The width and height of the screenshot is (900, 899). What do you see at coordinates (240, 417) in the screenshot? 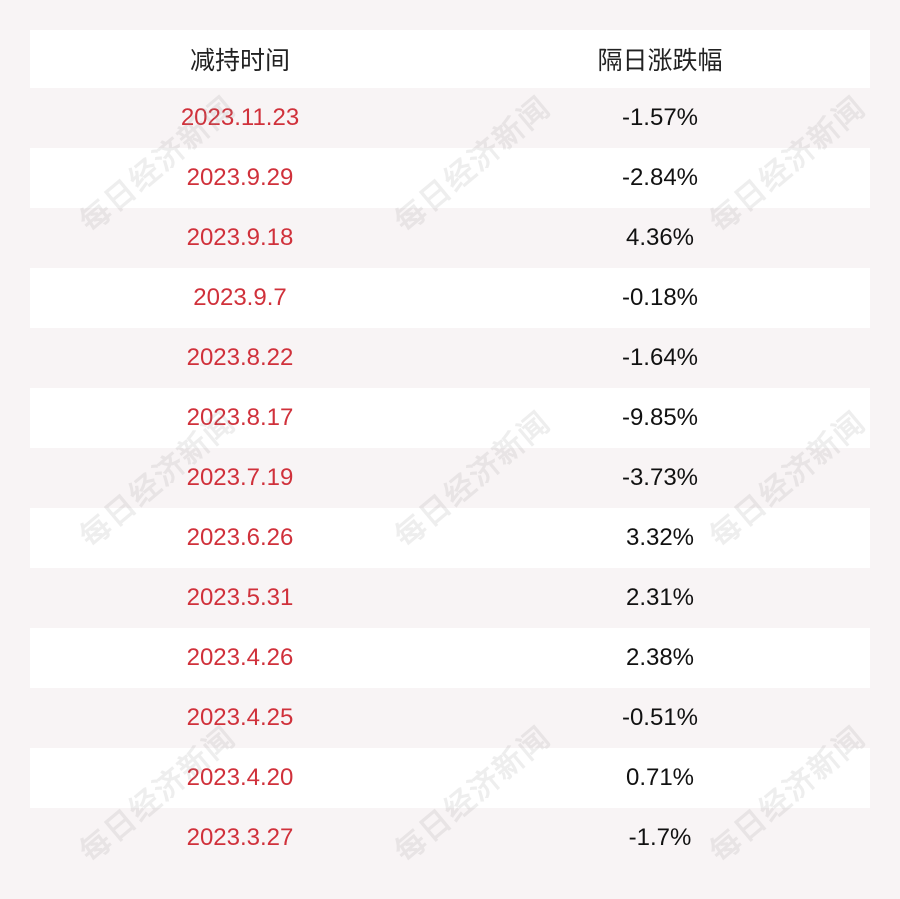
I see `date-cell: 2023.8.17` at bounding box center [240, 417].